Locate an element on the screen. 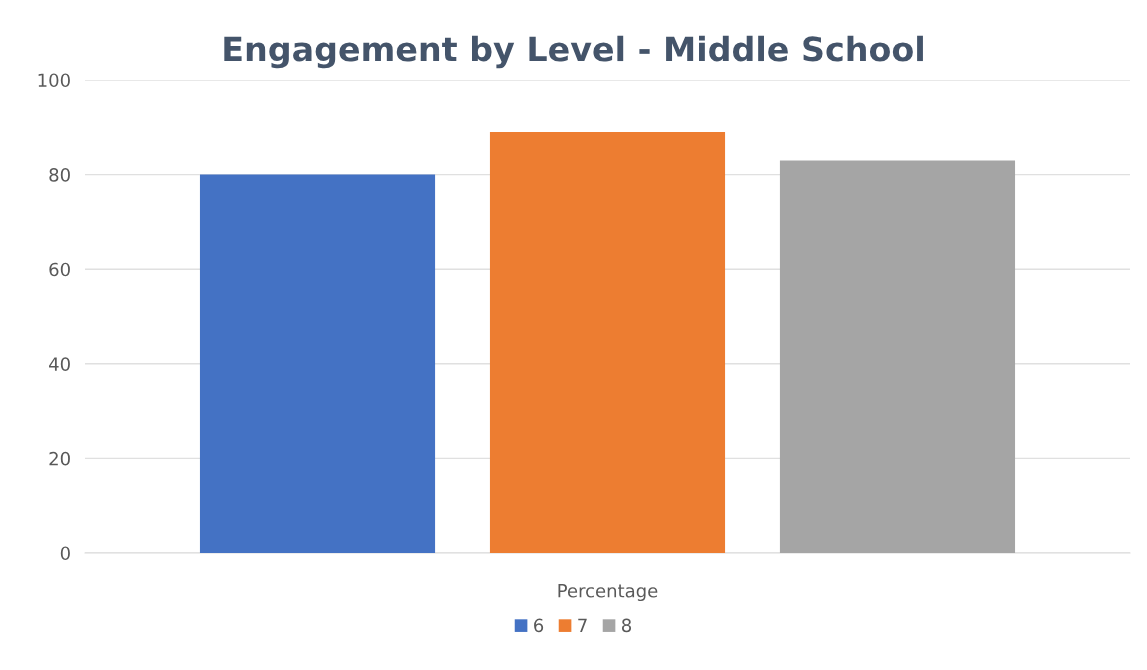 The image size is (1147, 670). y-tick-label: 20 is located at coordinates (59, 458).